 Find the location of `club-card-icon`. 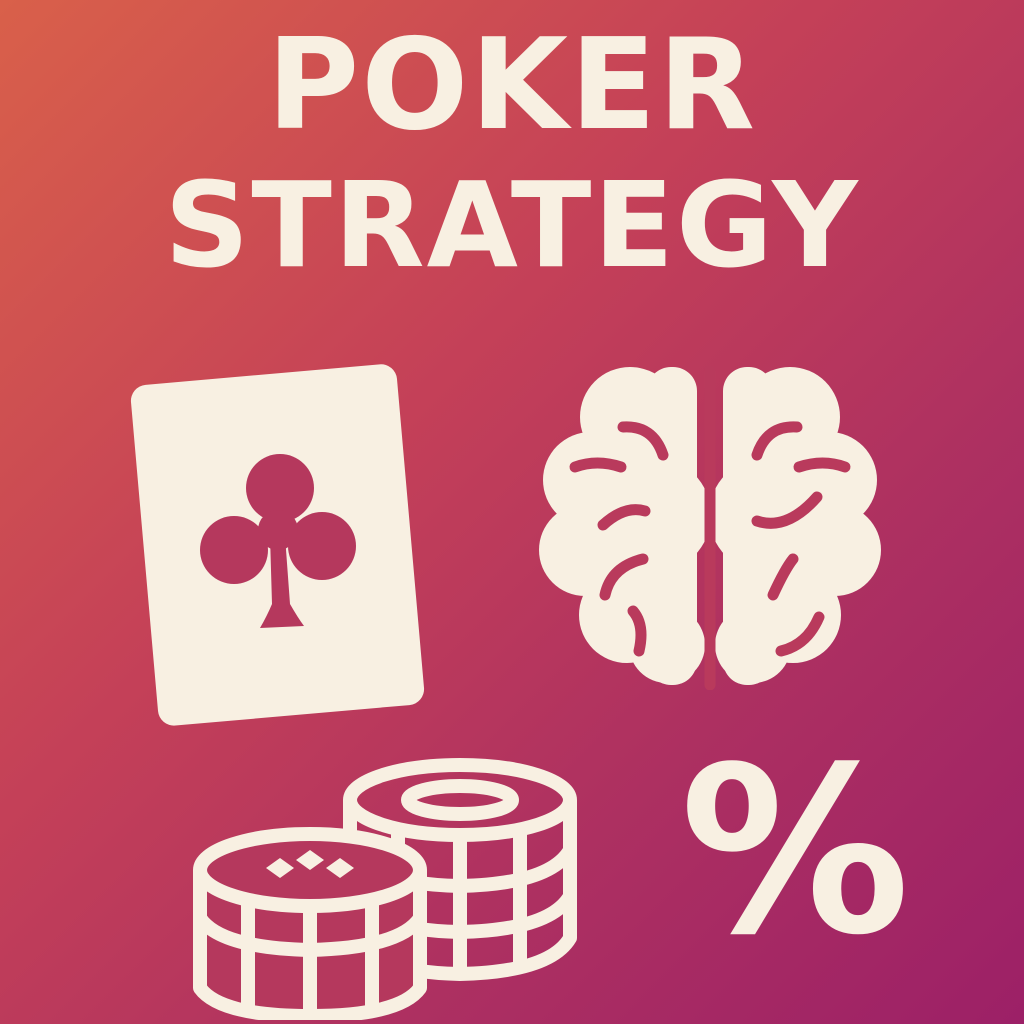

club-card-icon is located at coordinates (277, 545).